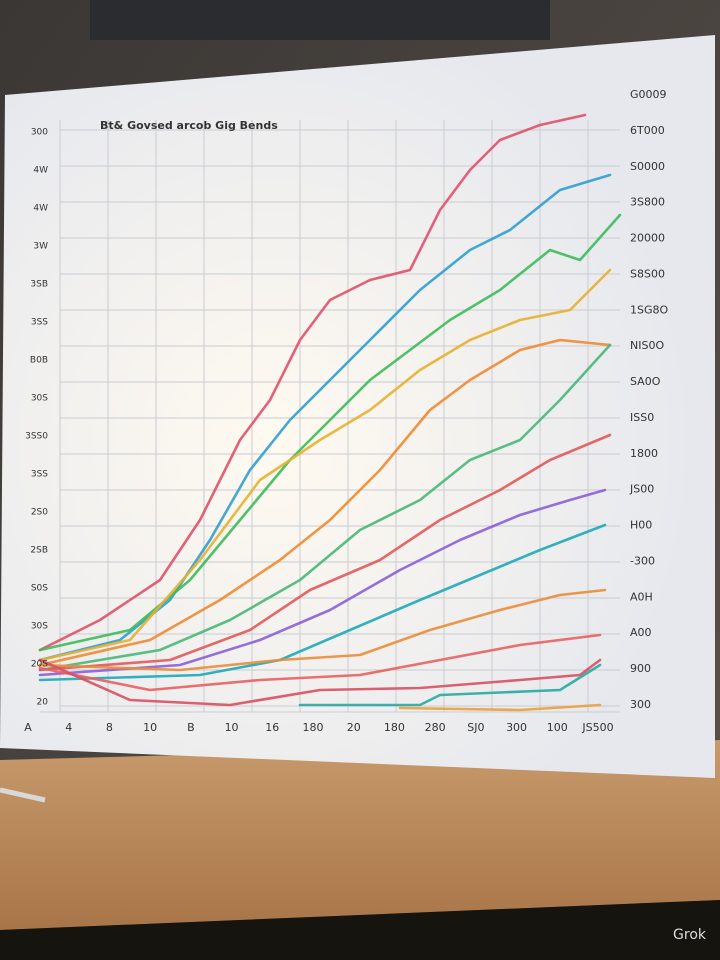  Describe the element at coordinates (36, 437) in the screenshot. I see `left-label: 3SS0` at that location.